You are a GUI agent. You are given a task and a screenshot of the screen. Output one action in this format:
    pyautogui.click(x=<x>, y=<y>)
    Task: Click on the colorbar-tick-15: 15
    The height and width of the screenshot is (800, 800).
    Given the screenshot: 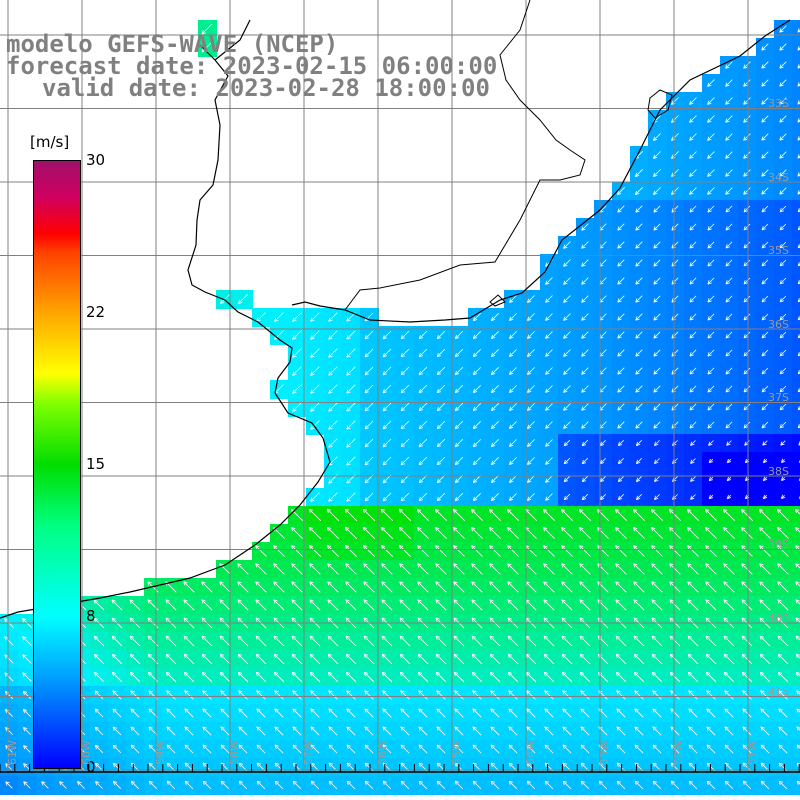 What is the action you would take?
    pyautogui.click(x=96, y=464)
    